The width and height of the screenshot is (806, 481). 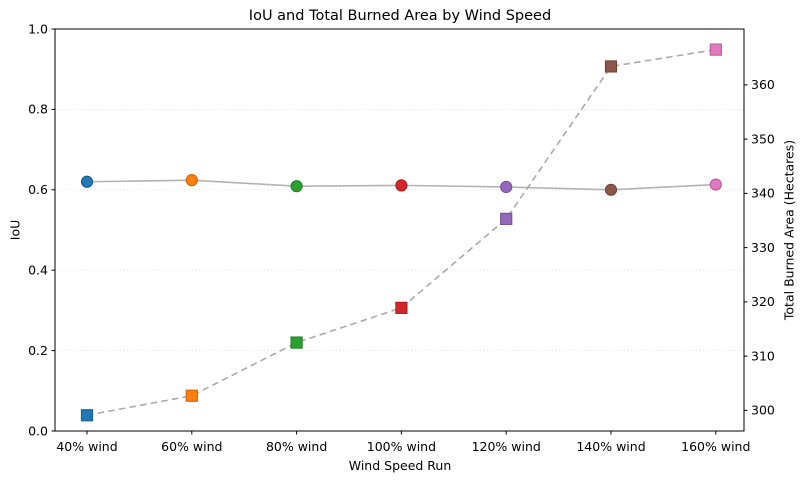 I want to click on right-tick-label: 330, so click(x=763, y=247).